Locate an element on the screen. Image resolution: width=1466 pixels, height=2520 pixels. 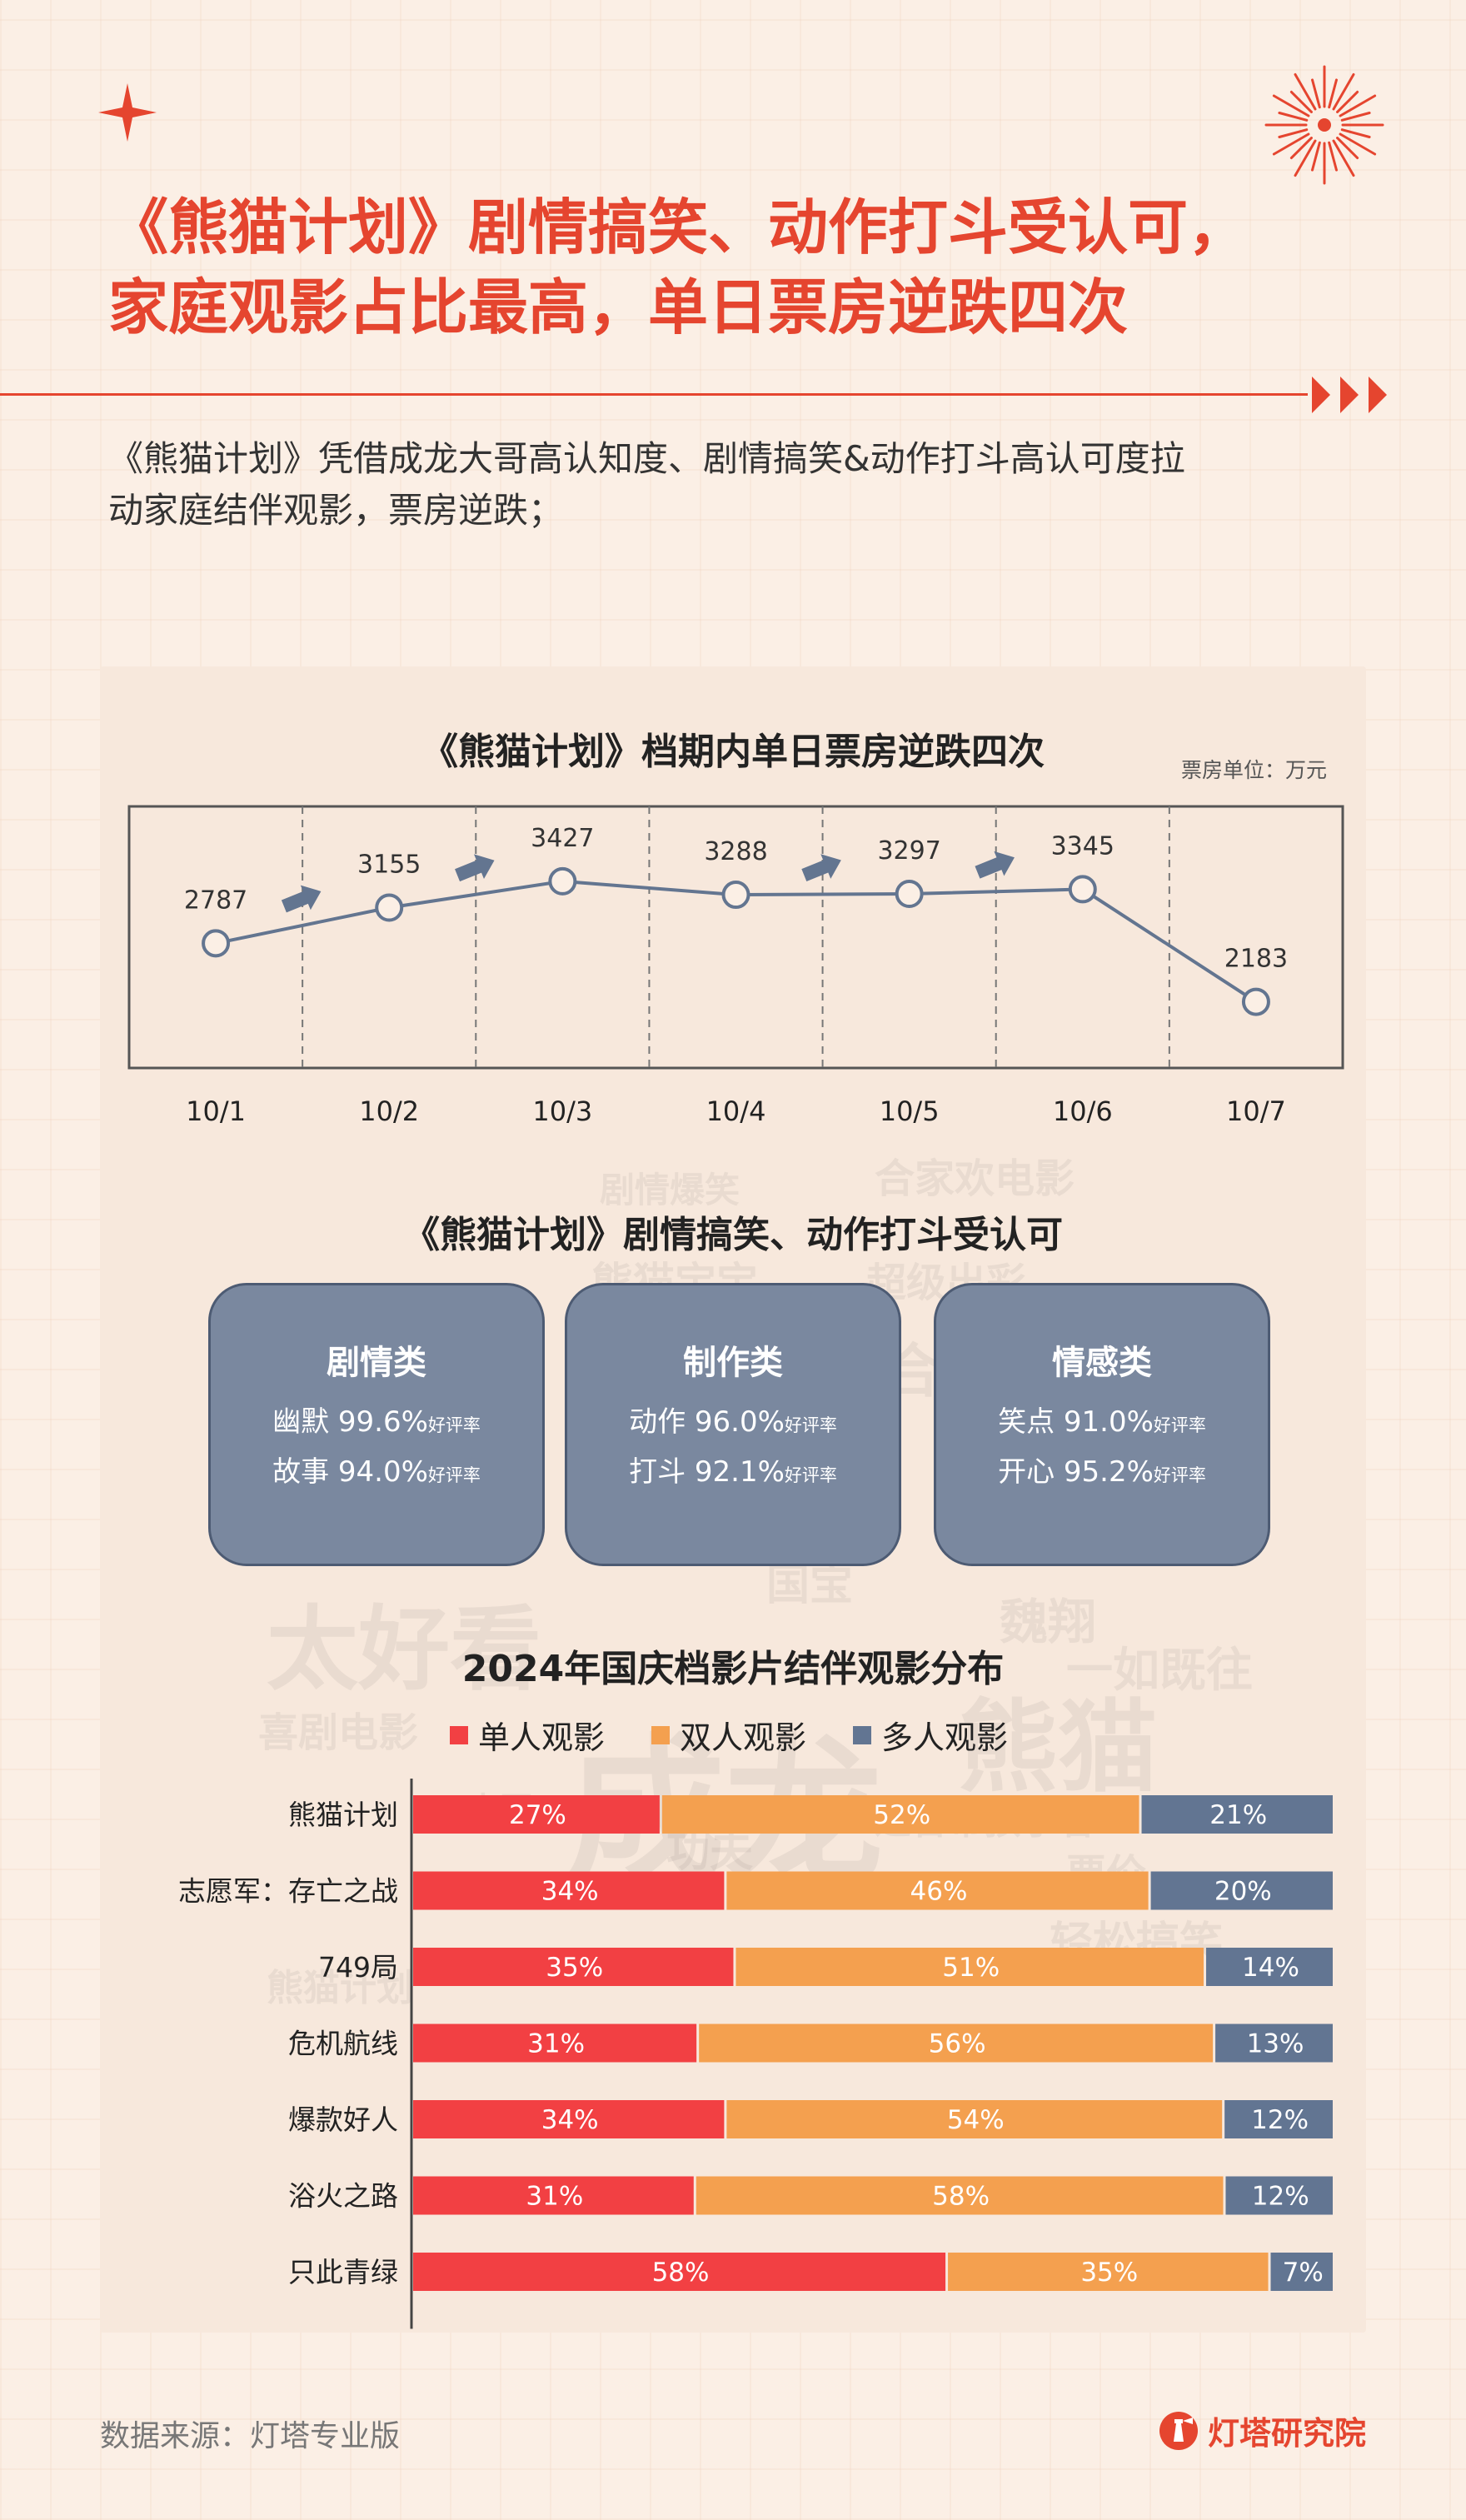
headline: 《熊猫计划》剧情搞笑、动作打斗受认可， 家庭观影占比最高，单日票房逆跌四次 is located at coordinates (733, 267).